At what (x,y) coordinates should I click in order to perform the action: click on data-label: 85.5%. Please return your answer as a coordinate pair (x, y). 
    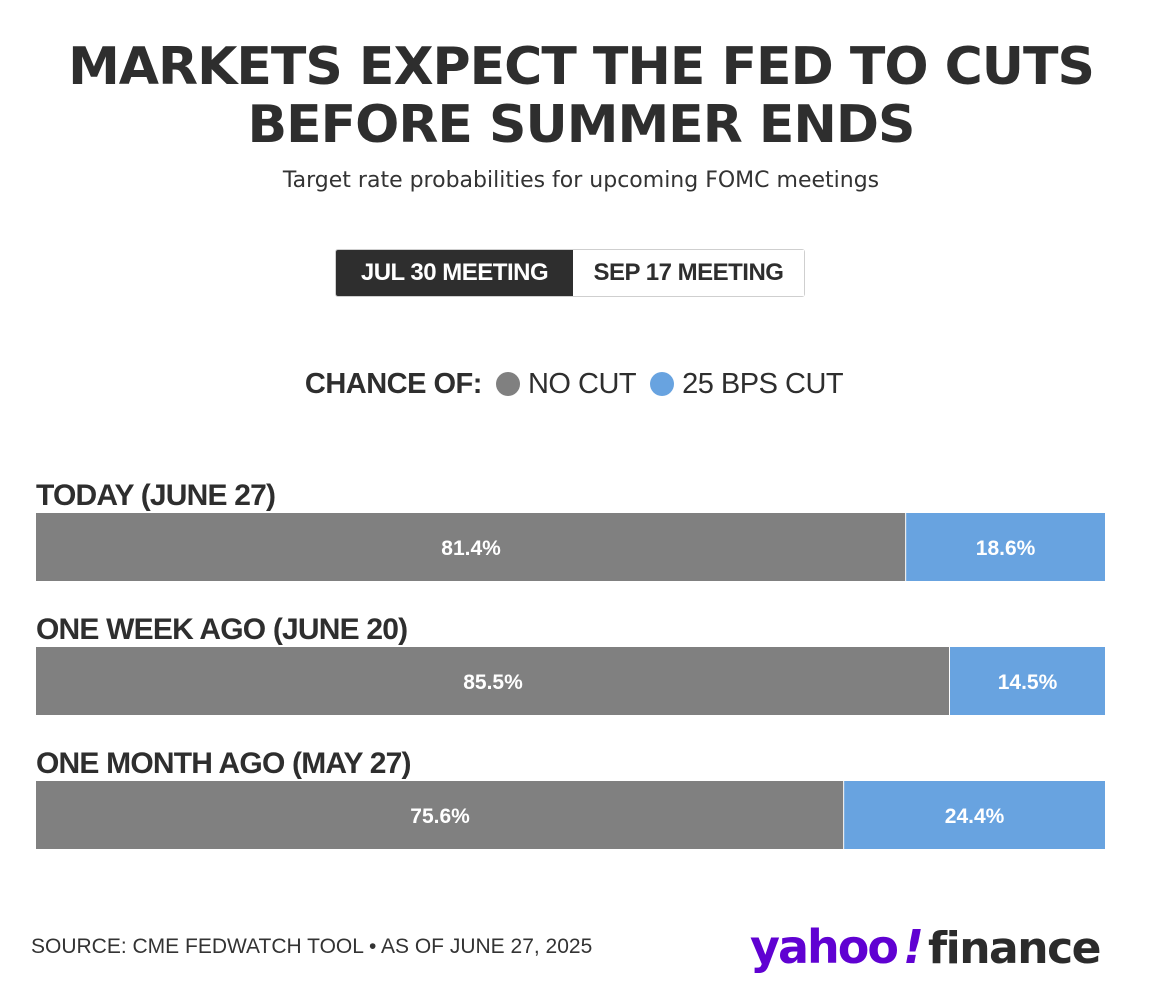
    Looking at the image, I should click on (493, 682).